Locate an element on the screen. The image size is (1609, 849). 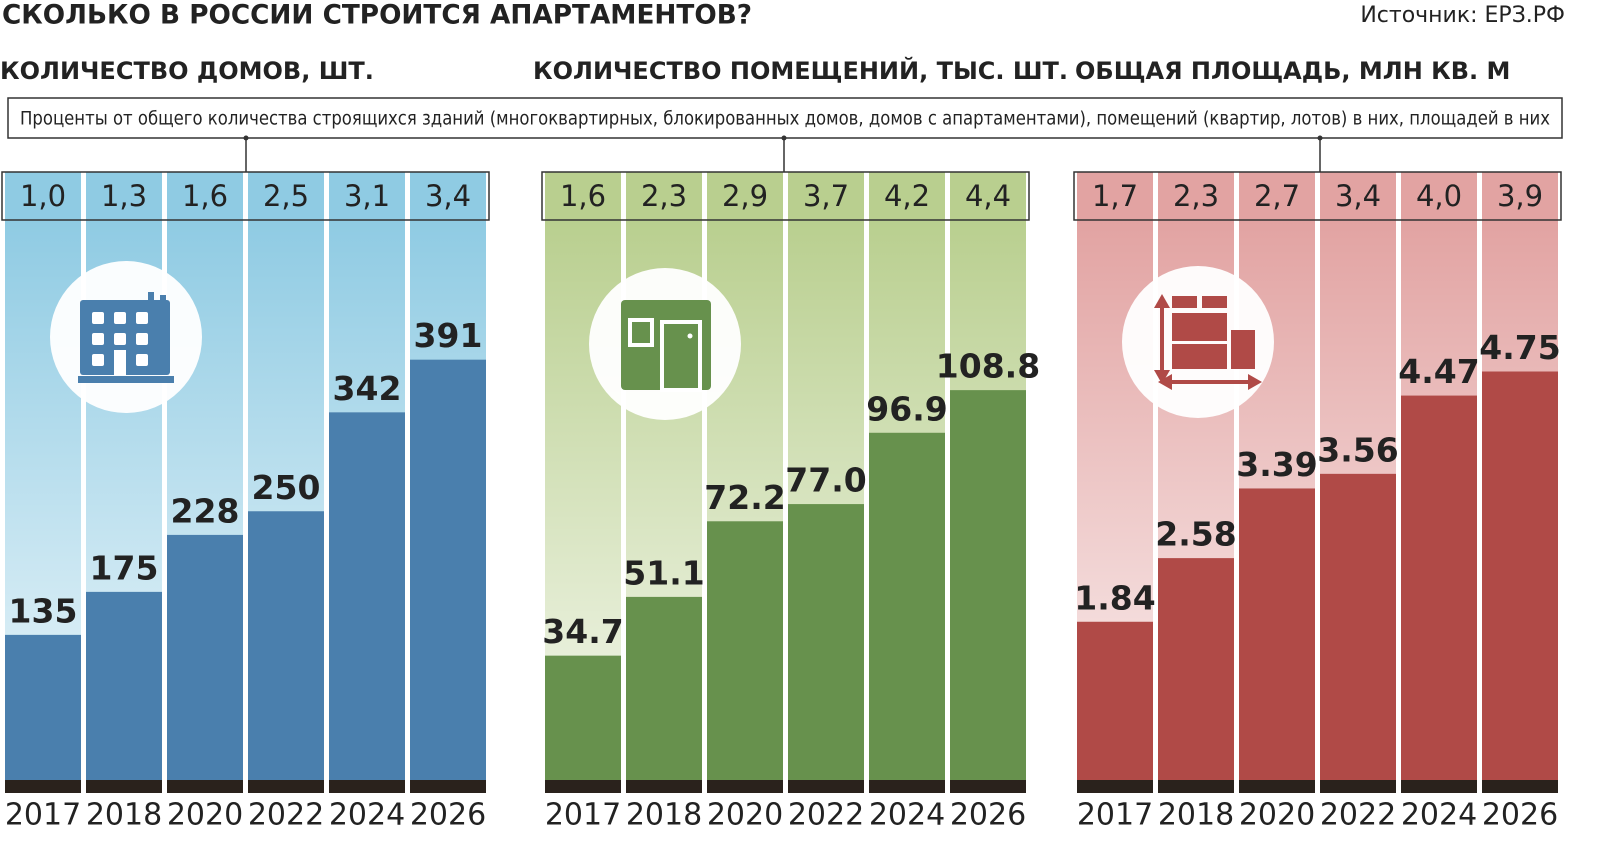
value-label: 391 is located at coordinates (448, 335).